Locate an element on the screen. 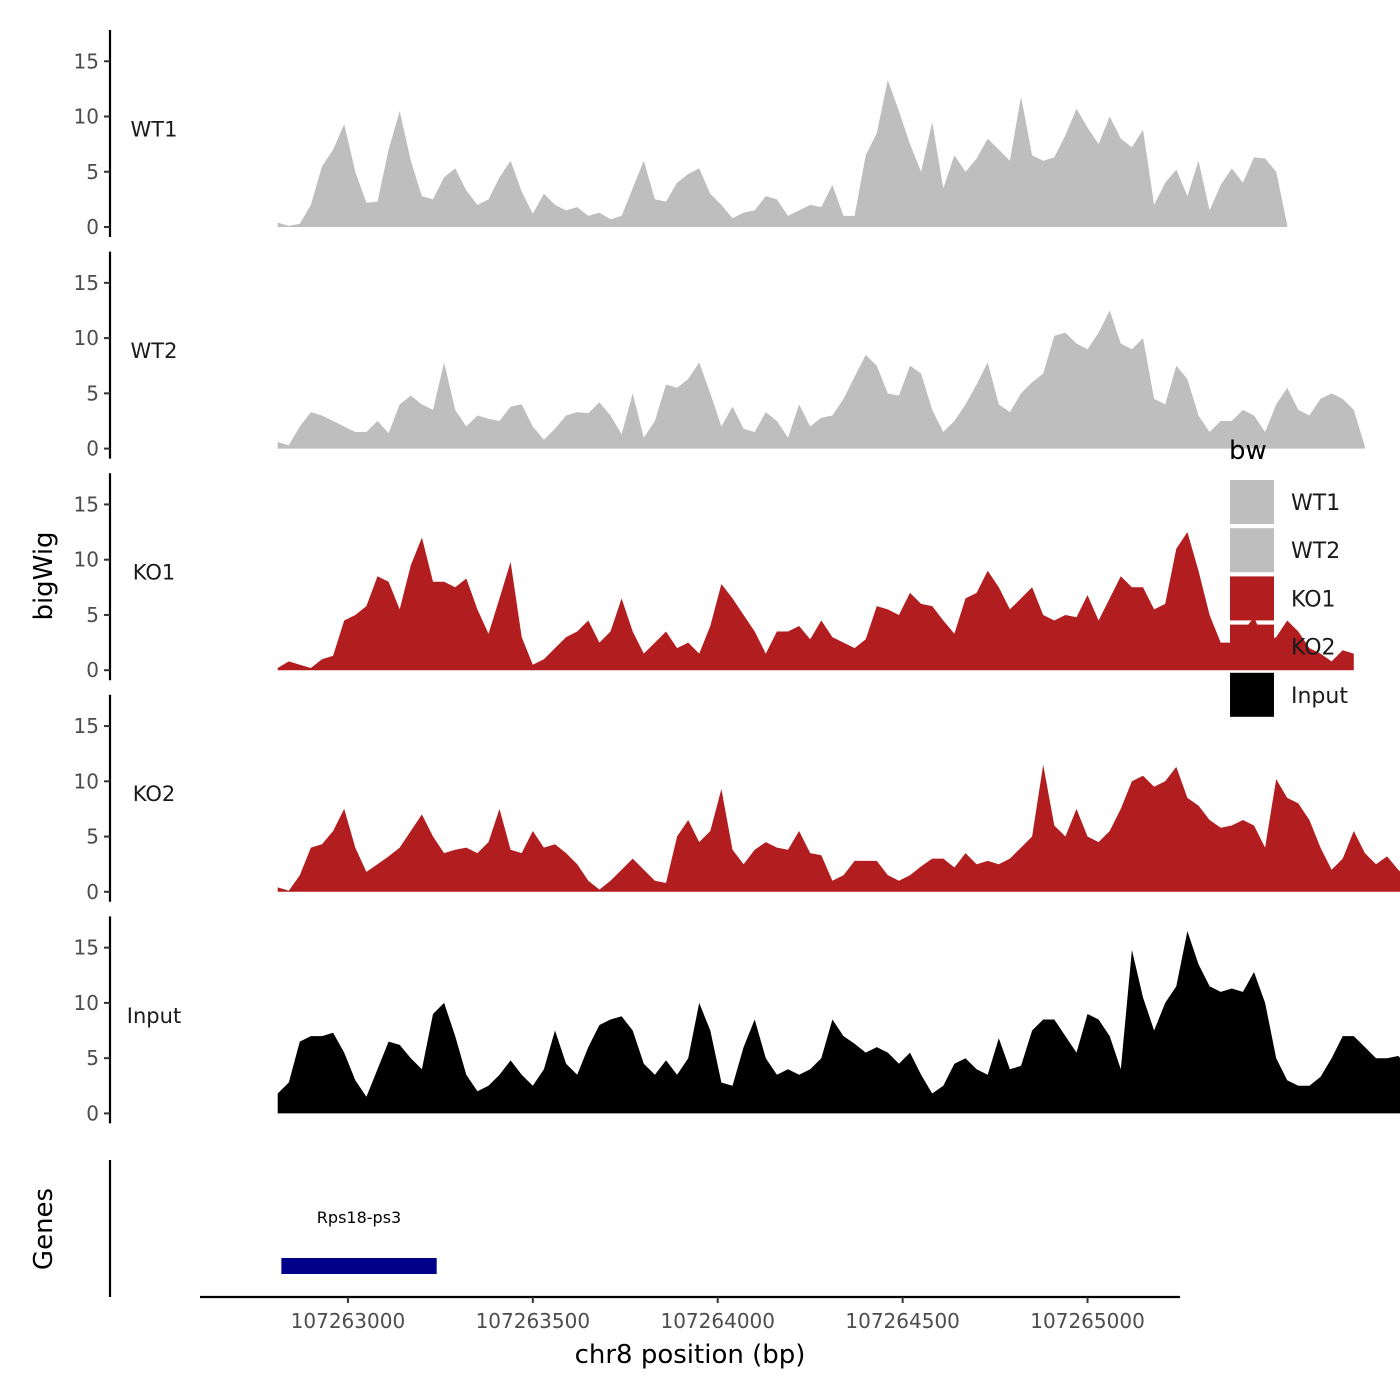  gene-label-rps18-ps3: Rps18-ps3 is located at coordinates (359, 1217).